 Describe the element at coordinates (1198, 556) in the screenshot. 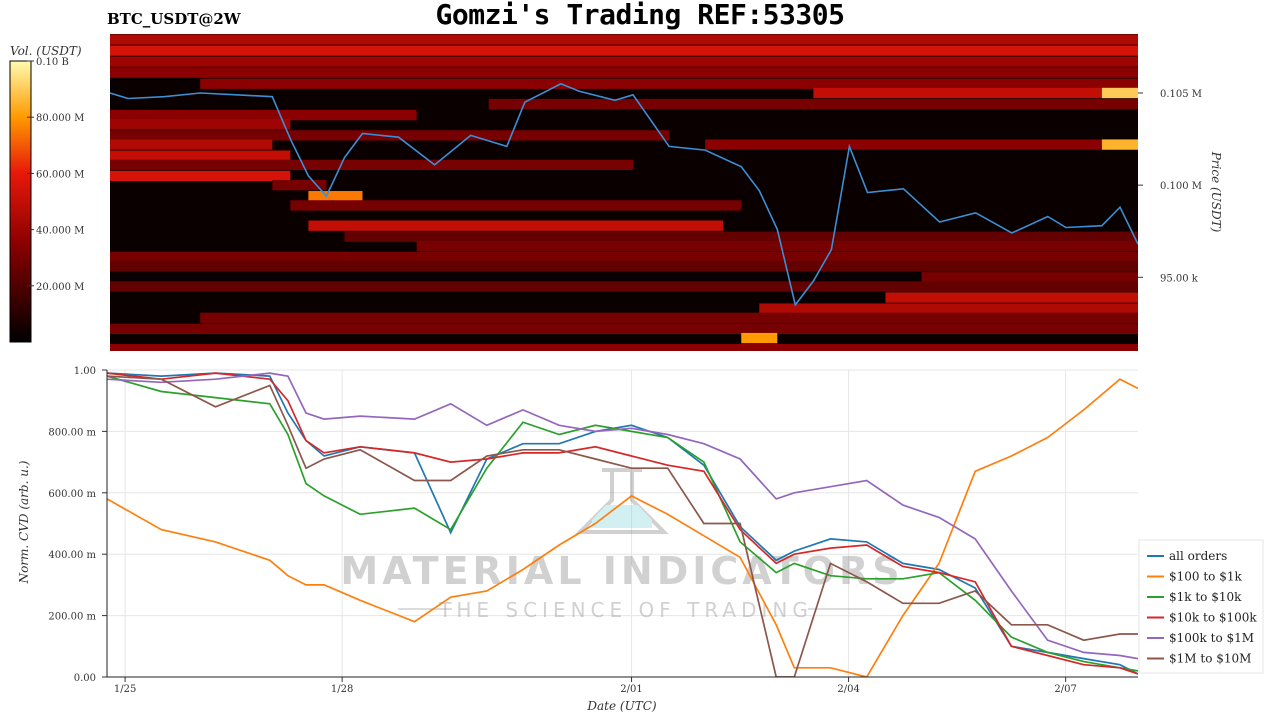

I see `legend-entry: all orders` at that location.